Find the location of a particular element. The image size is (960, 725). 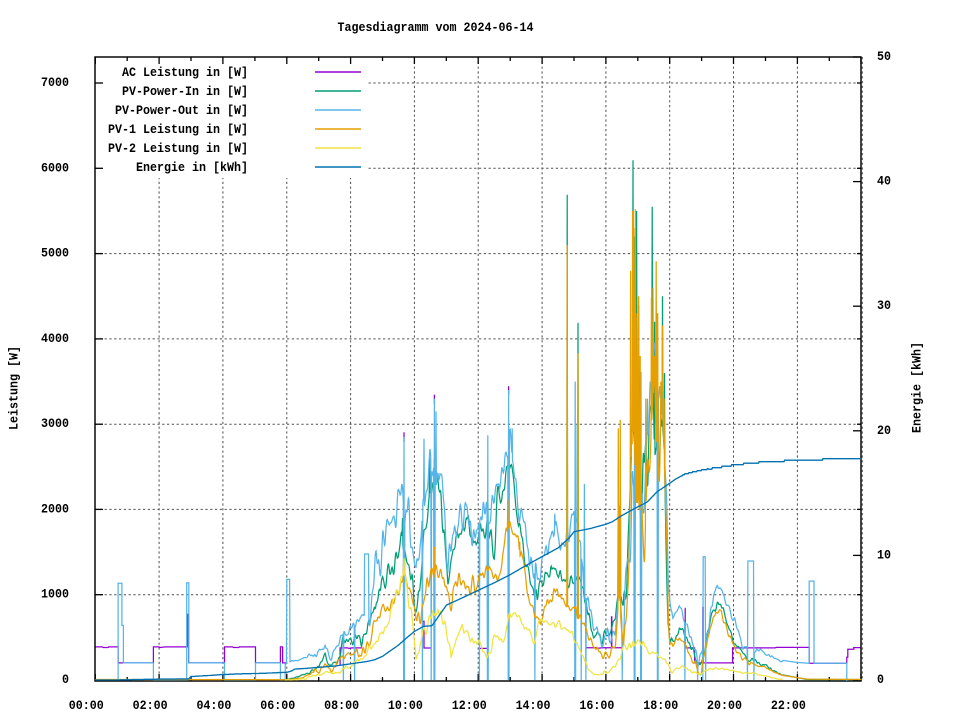

svg-text: 16:00 is located at coordinates (596, 705).